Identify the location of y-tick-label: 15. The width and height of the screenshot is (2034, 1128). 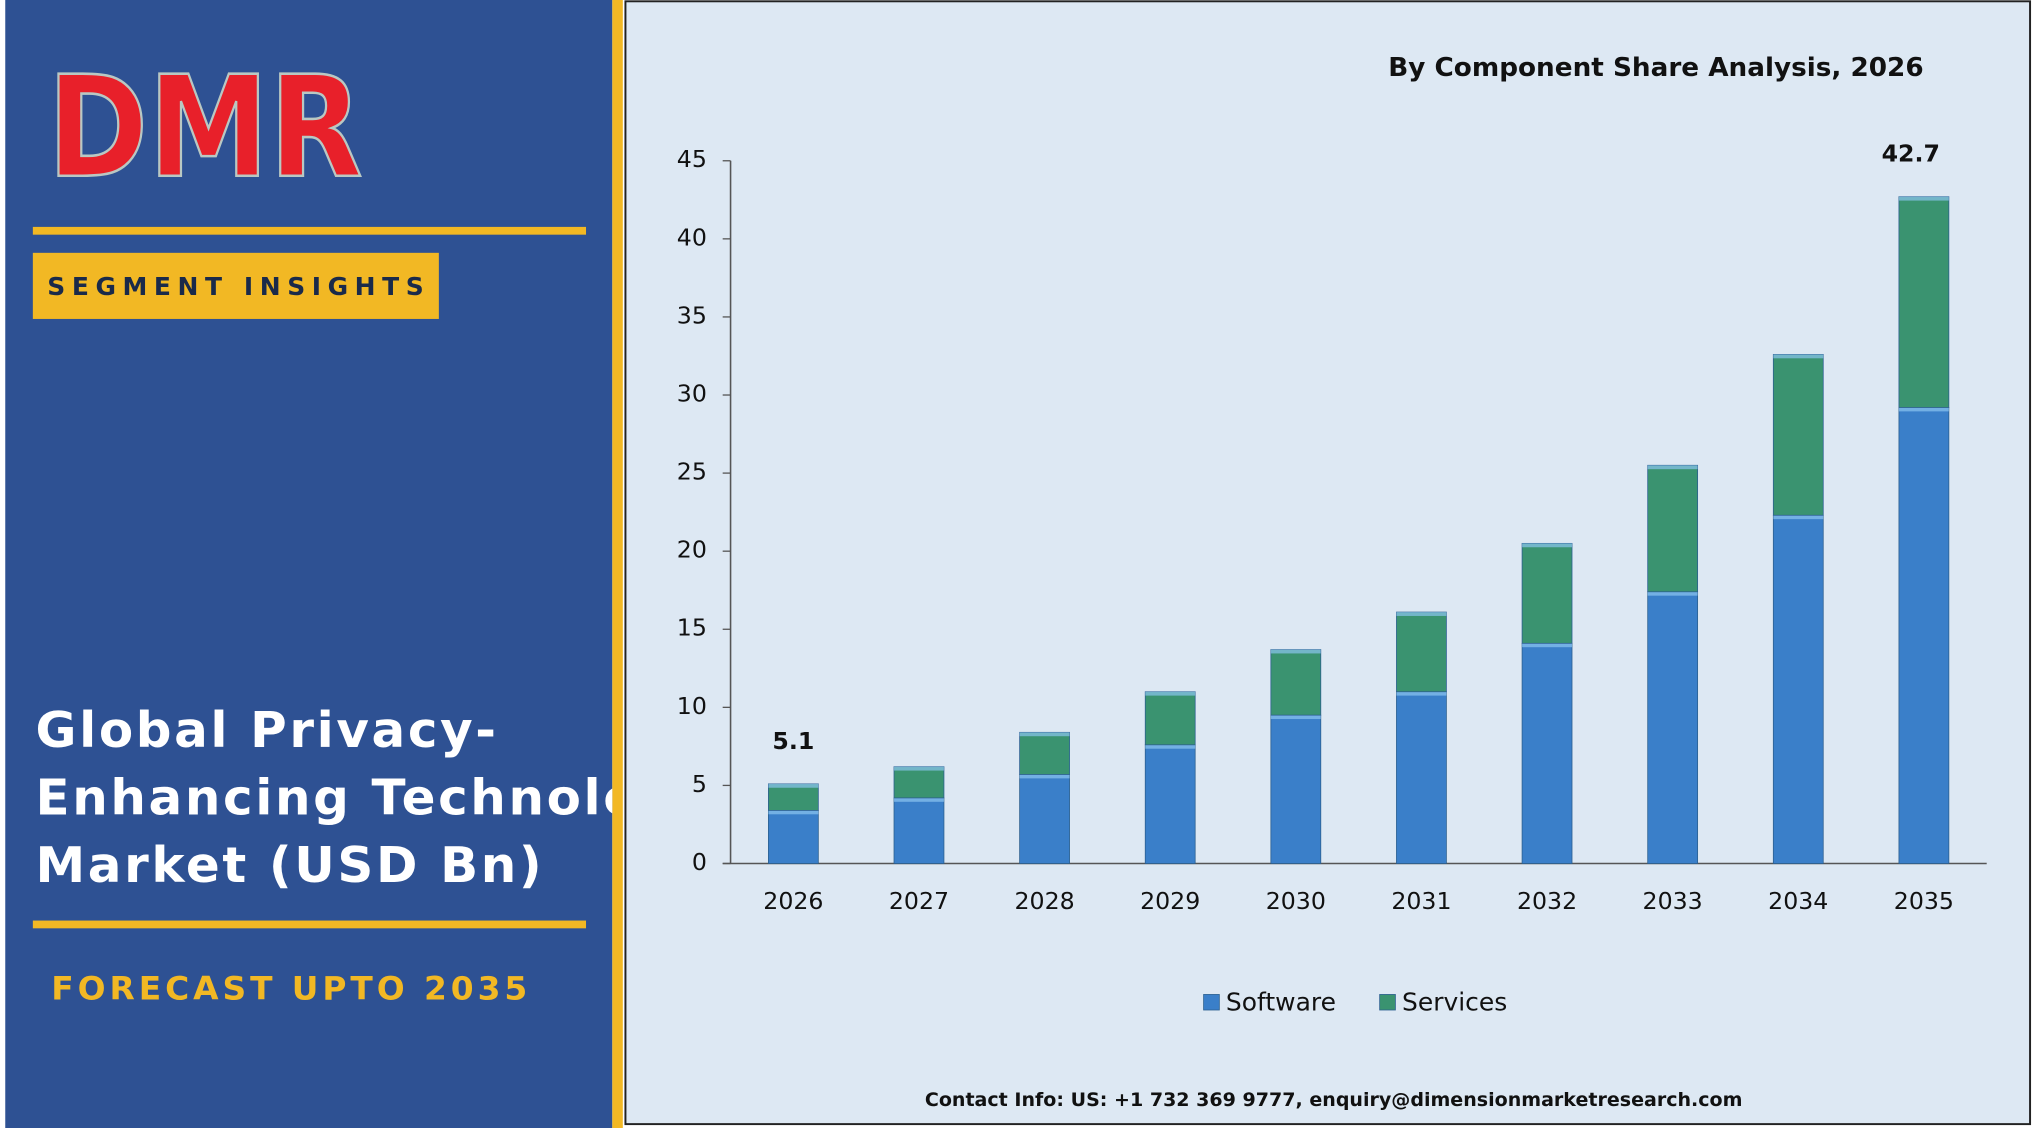
(692, 628).